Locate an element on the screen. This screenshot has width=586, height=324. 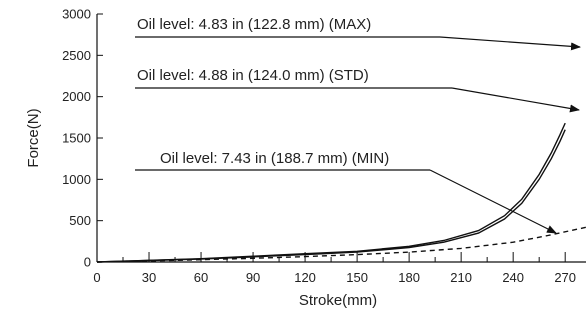
y-tick-label: 3000 is located at coordinates (76, 14).